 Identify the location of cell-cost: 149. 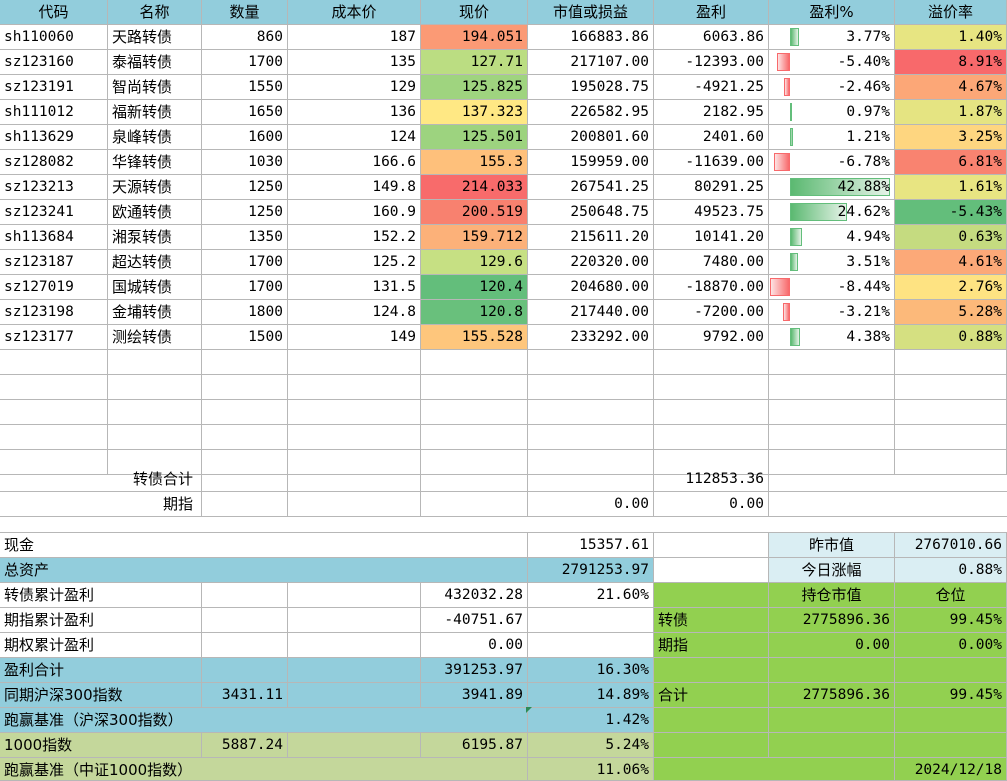
(354, 337).